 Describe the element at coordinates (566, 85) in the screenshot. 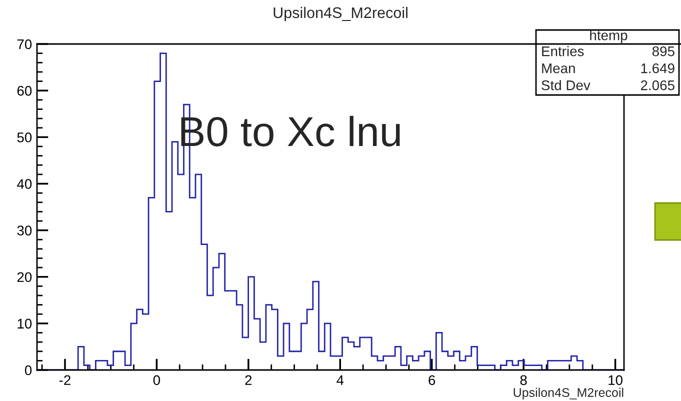

I see `annotation: Std Dev` at that location.